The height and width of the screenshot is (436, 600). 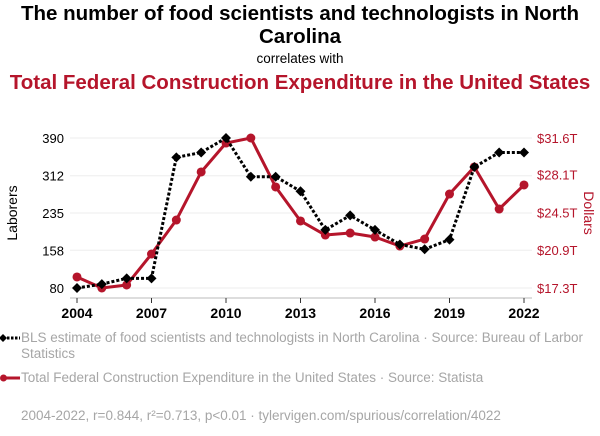 What do you see at coordinates (53, 250) in the screenshot?
I see `y-tick-label-left: 158` at bounding box center [53, 250].